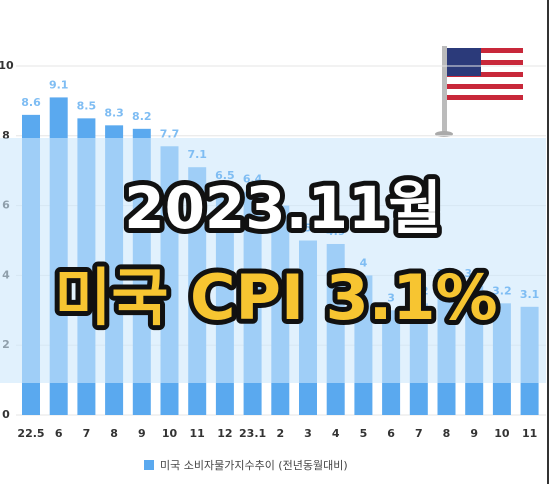  What do you see at coordinates (275, 297) in the screenshot?
I see `subheadline: 미국 CPI 3.1%` at bounding box center [275, 297].